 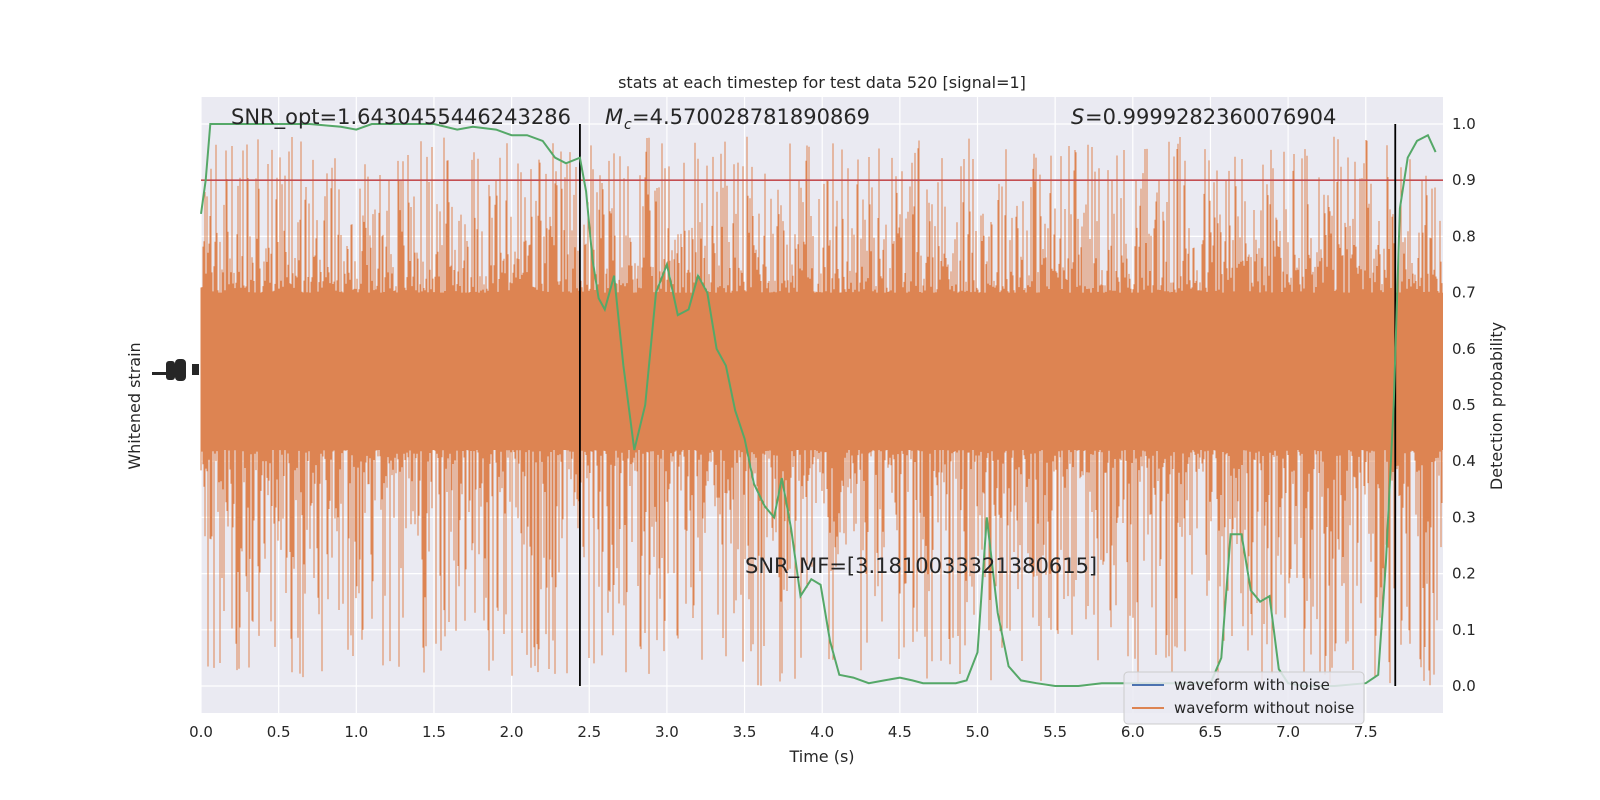 What do you see at coordinates (175, 370) in the screenshot?
I see `left-axis-squashed-ticks` at bounding box center [175, 370].